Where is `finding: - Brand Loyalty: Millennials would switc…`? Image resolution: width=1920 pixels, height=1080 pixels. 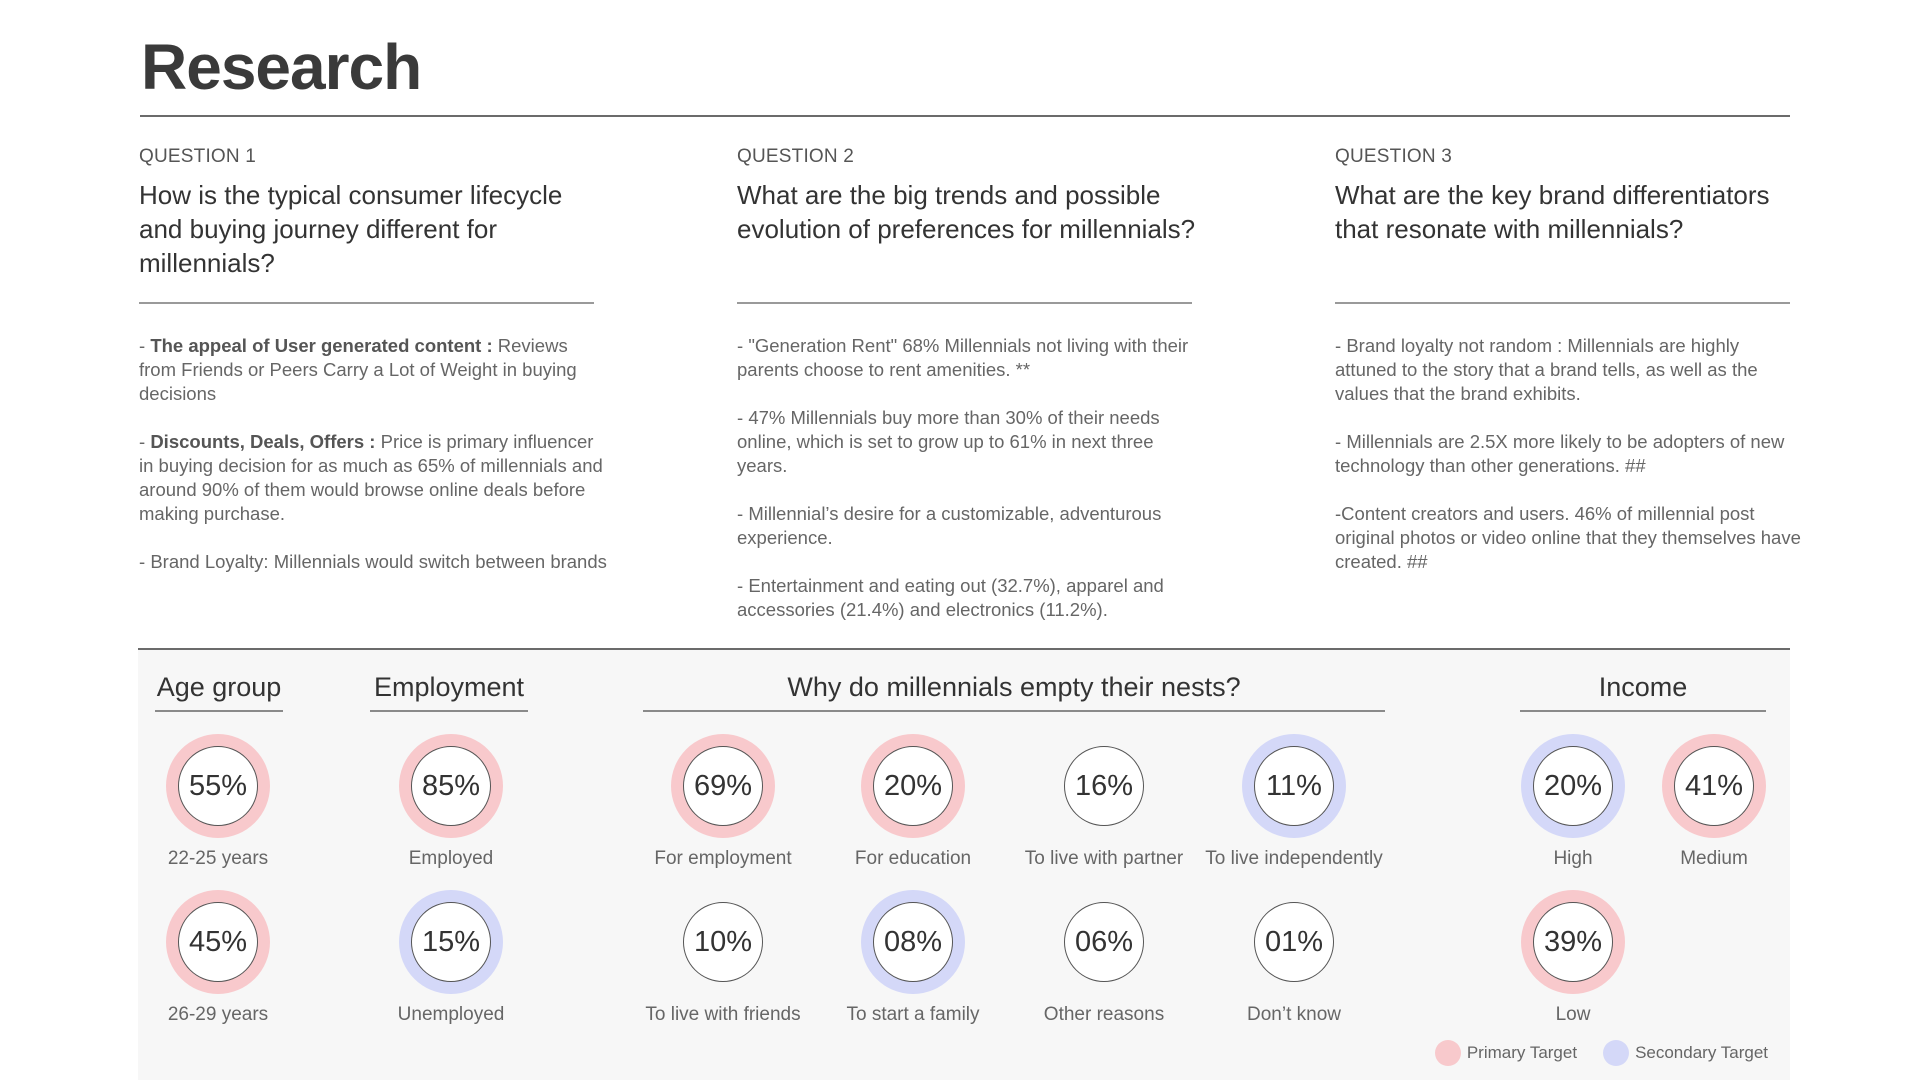 finding: - Brand Loyalty: Millennials would switc… is located at coordinates (373, 561).